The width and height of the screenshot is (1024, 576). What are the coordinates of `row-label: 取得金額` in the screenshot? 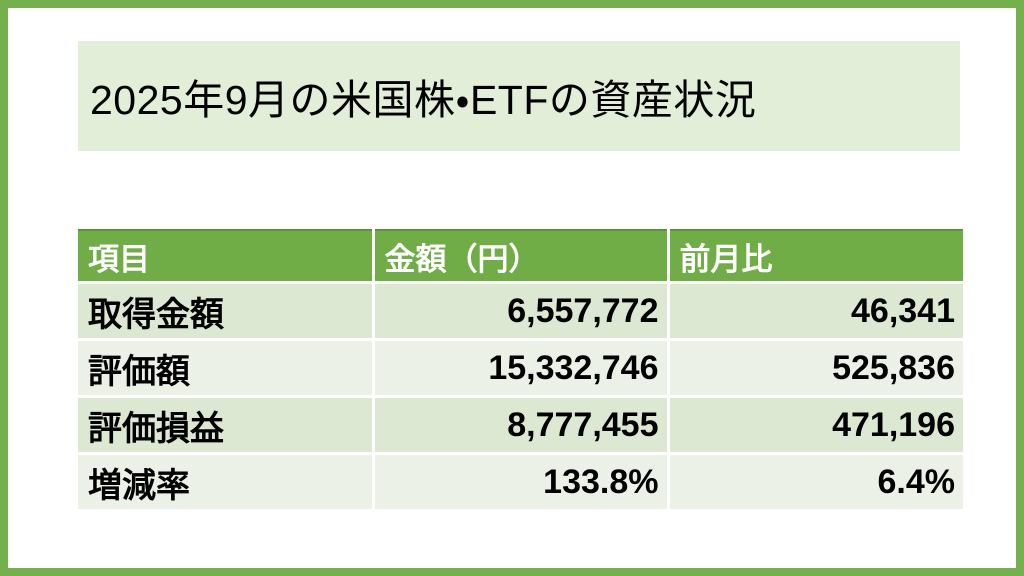 It's located at (225, 310).